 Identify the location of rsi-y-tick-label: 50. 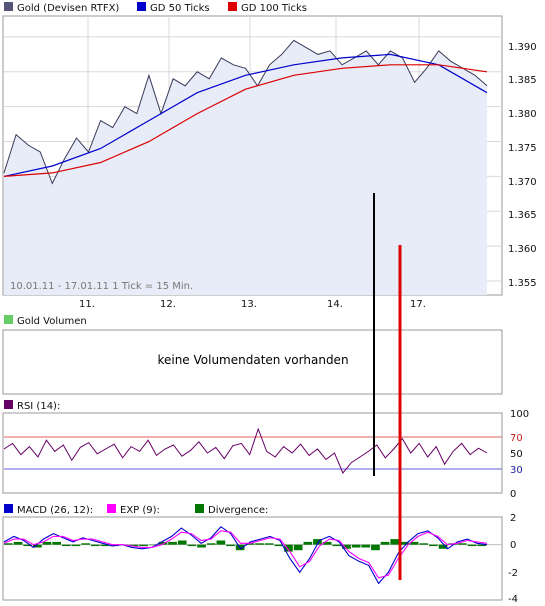
(516, 454).